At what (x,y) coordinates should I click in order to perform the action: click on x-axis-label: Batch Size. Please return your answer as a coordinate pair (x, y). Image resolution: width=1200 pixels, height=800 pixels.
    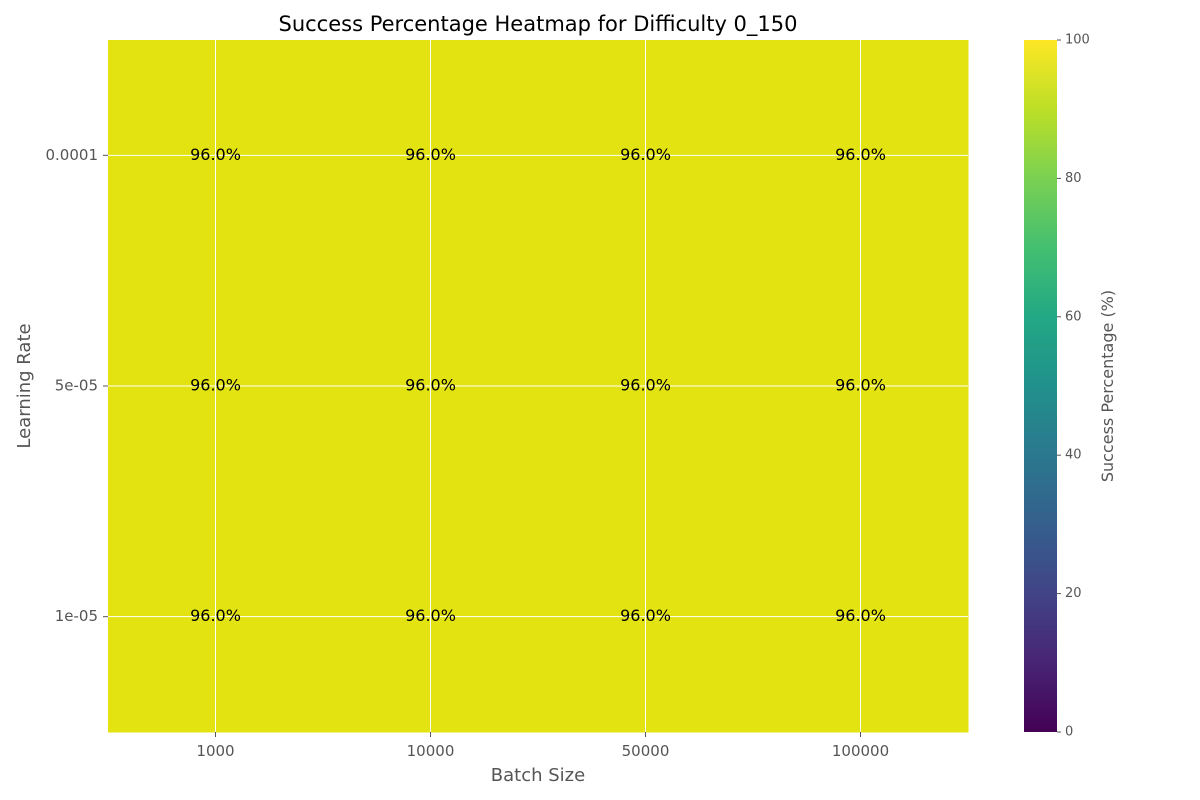
    Looking at the image, I should click on (538, 775).